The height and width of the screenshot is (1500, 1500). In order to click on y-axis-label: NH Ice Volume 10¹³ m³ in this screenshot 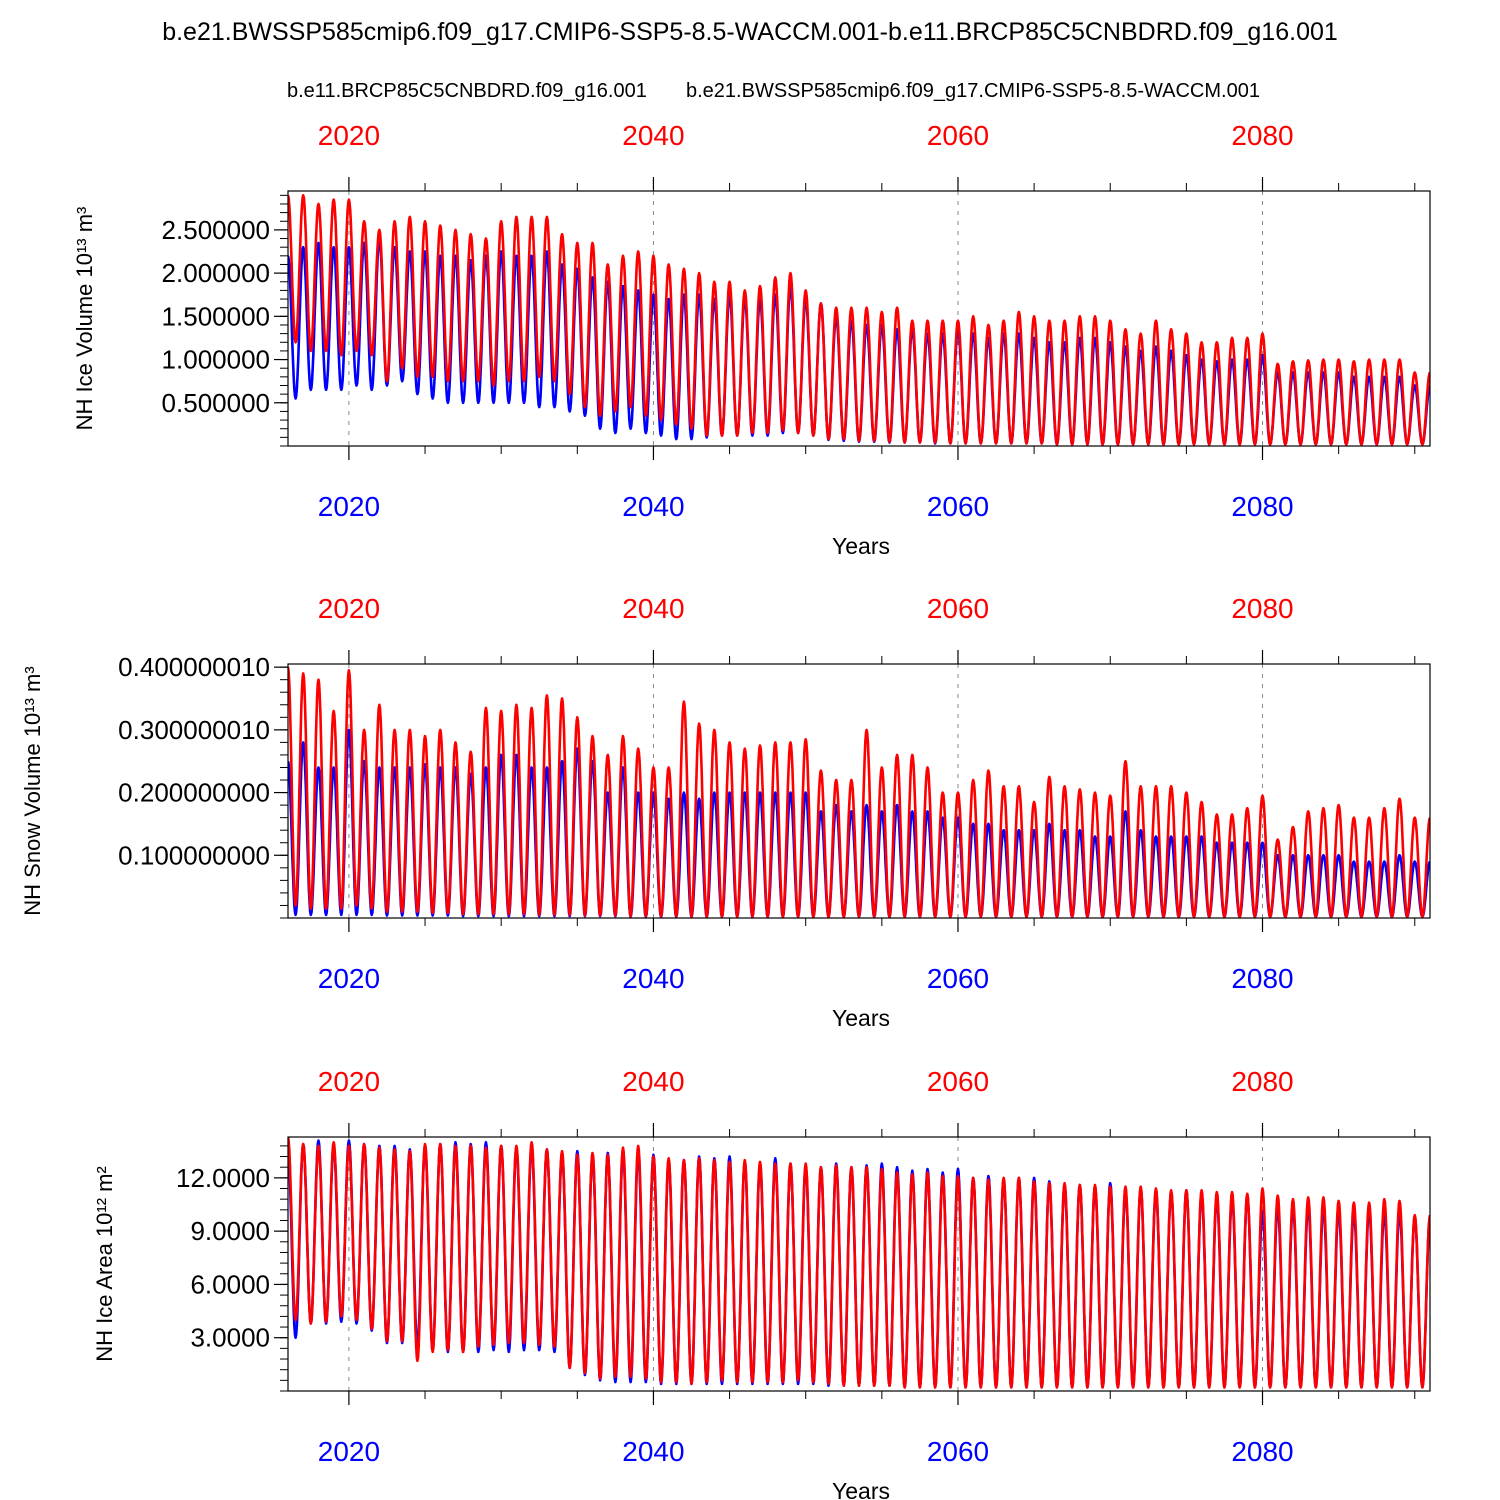, I will do `click(84, 319)`.